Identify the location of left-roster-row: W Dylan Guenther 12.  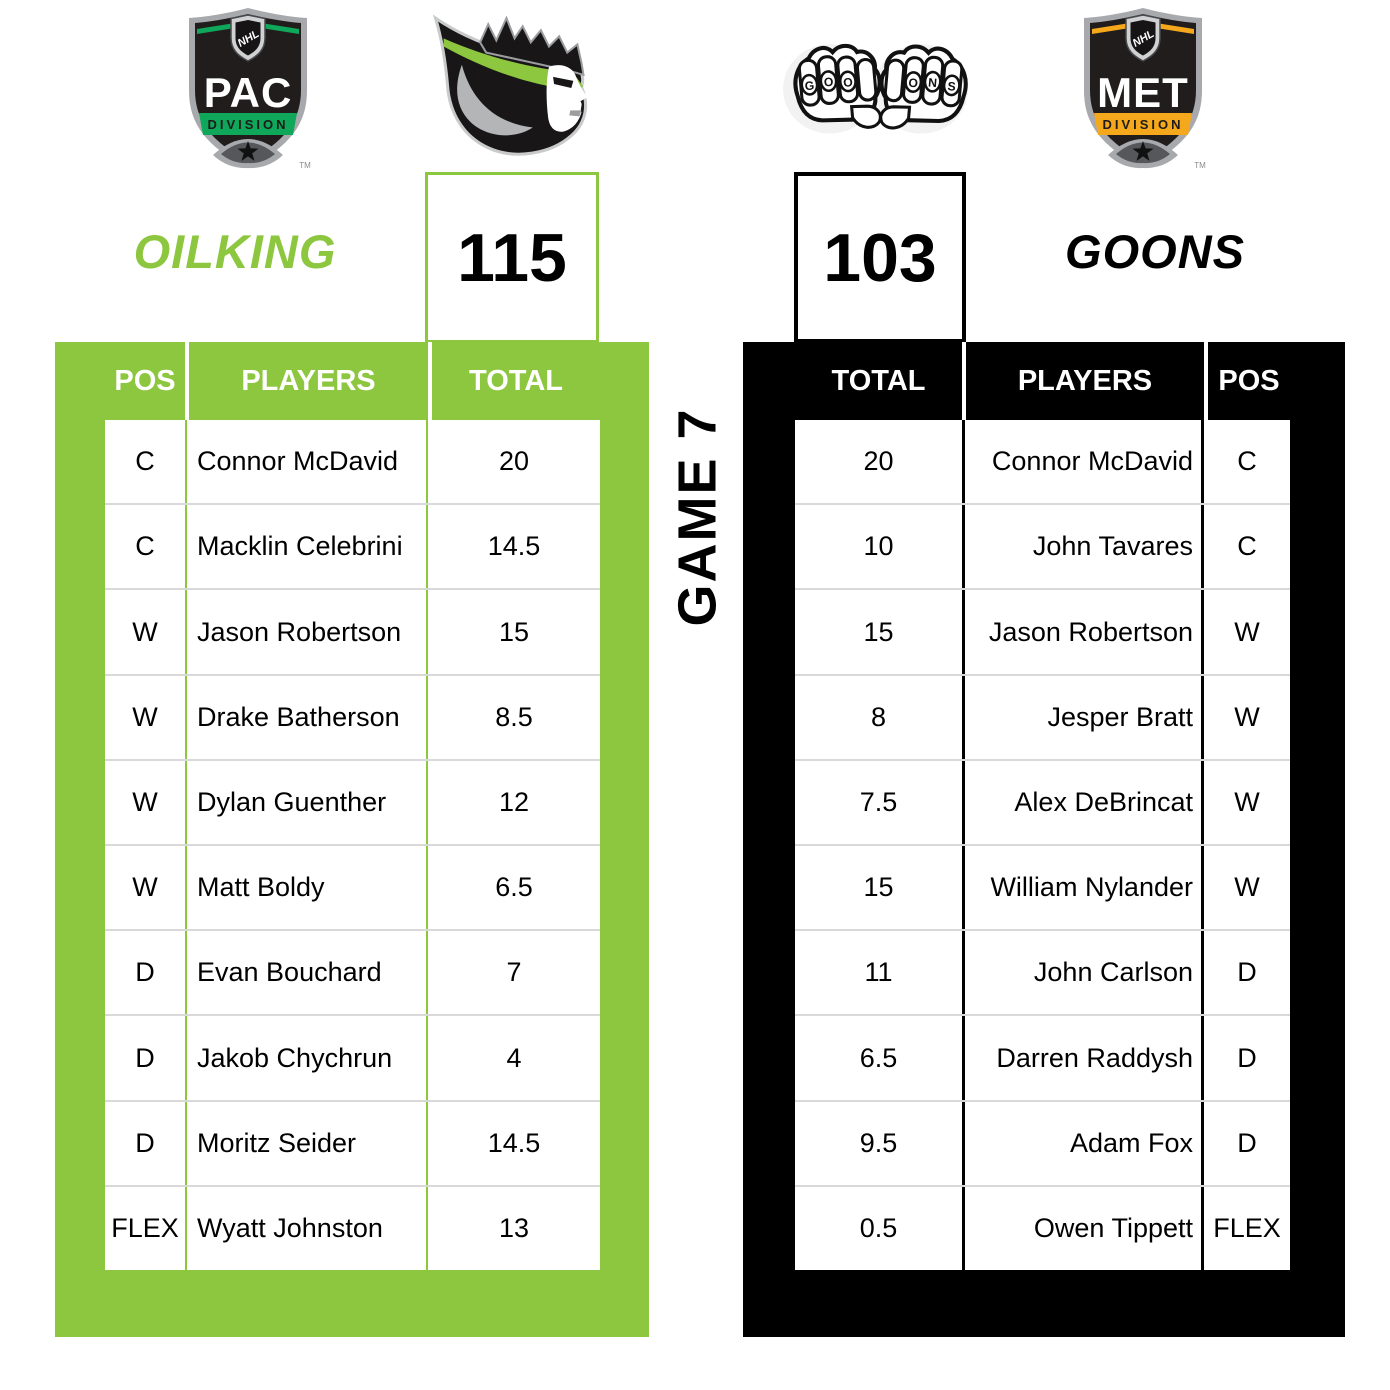
(352, 803).